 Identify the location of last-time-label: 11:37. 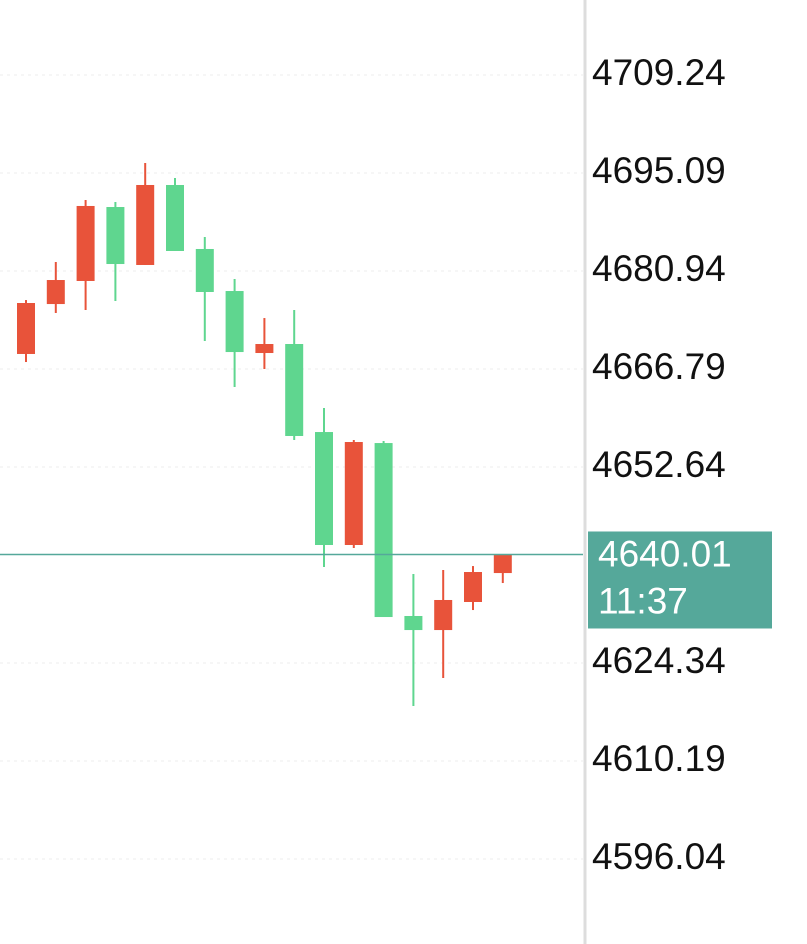
(643, 600).